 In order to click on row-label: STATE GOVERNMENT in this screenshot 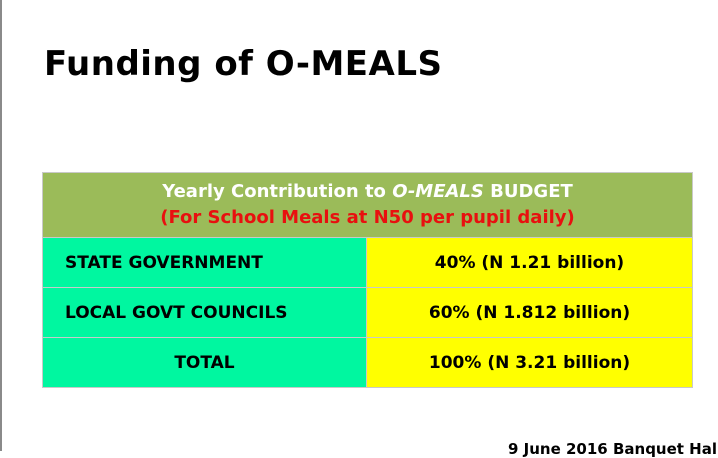, I will do `click(204, 262)`.